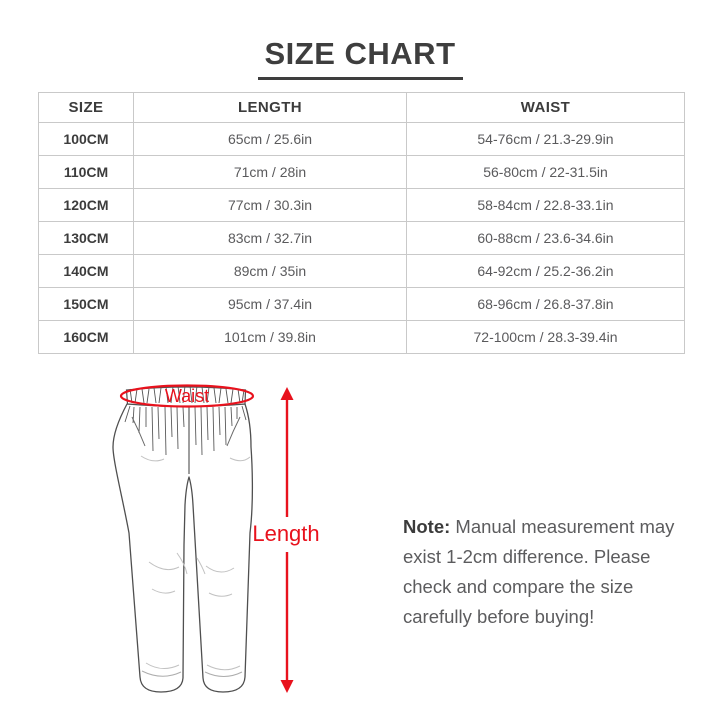 The width and height of the screenshot is (720, 720). I want to click on page-title: SIZE CHART, so click(360, 58).